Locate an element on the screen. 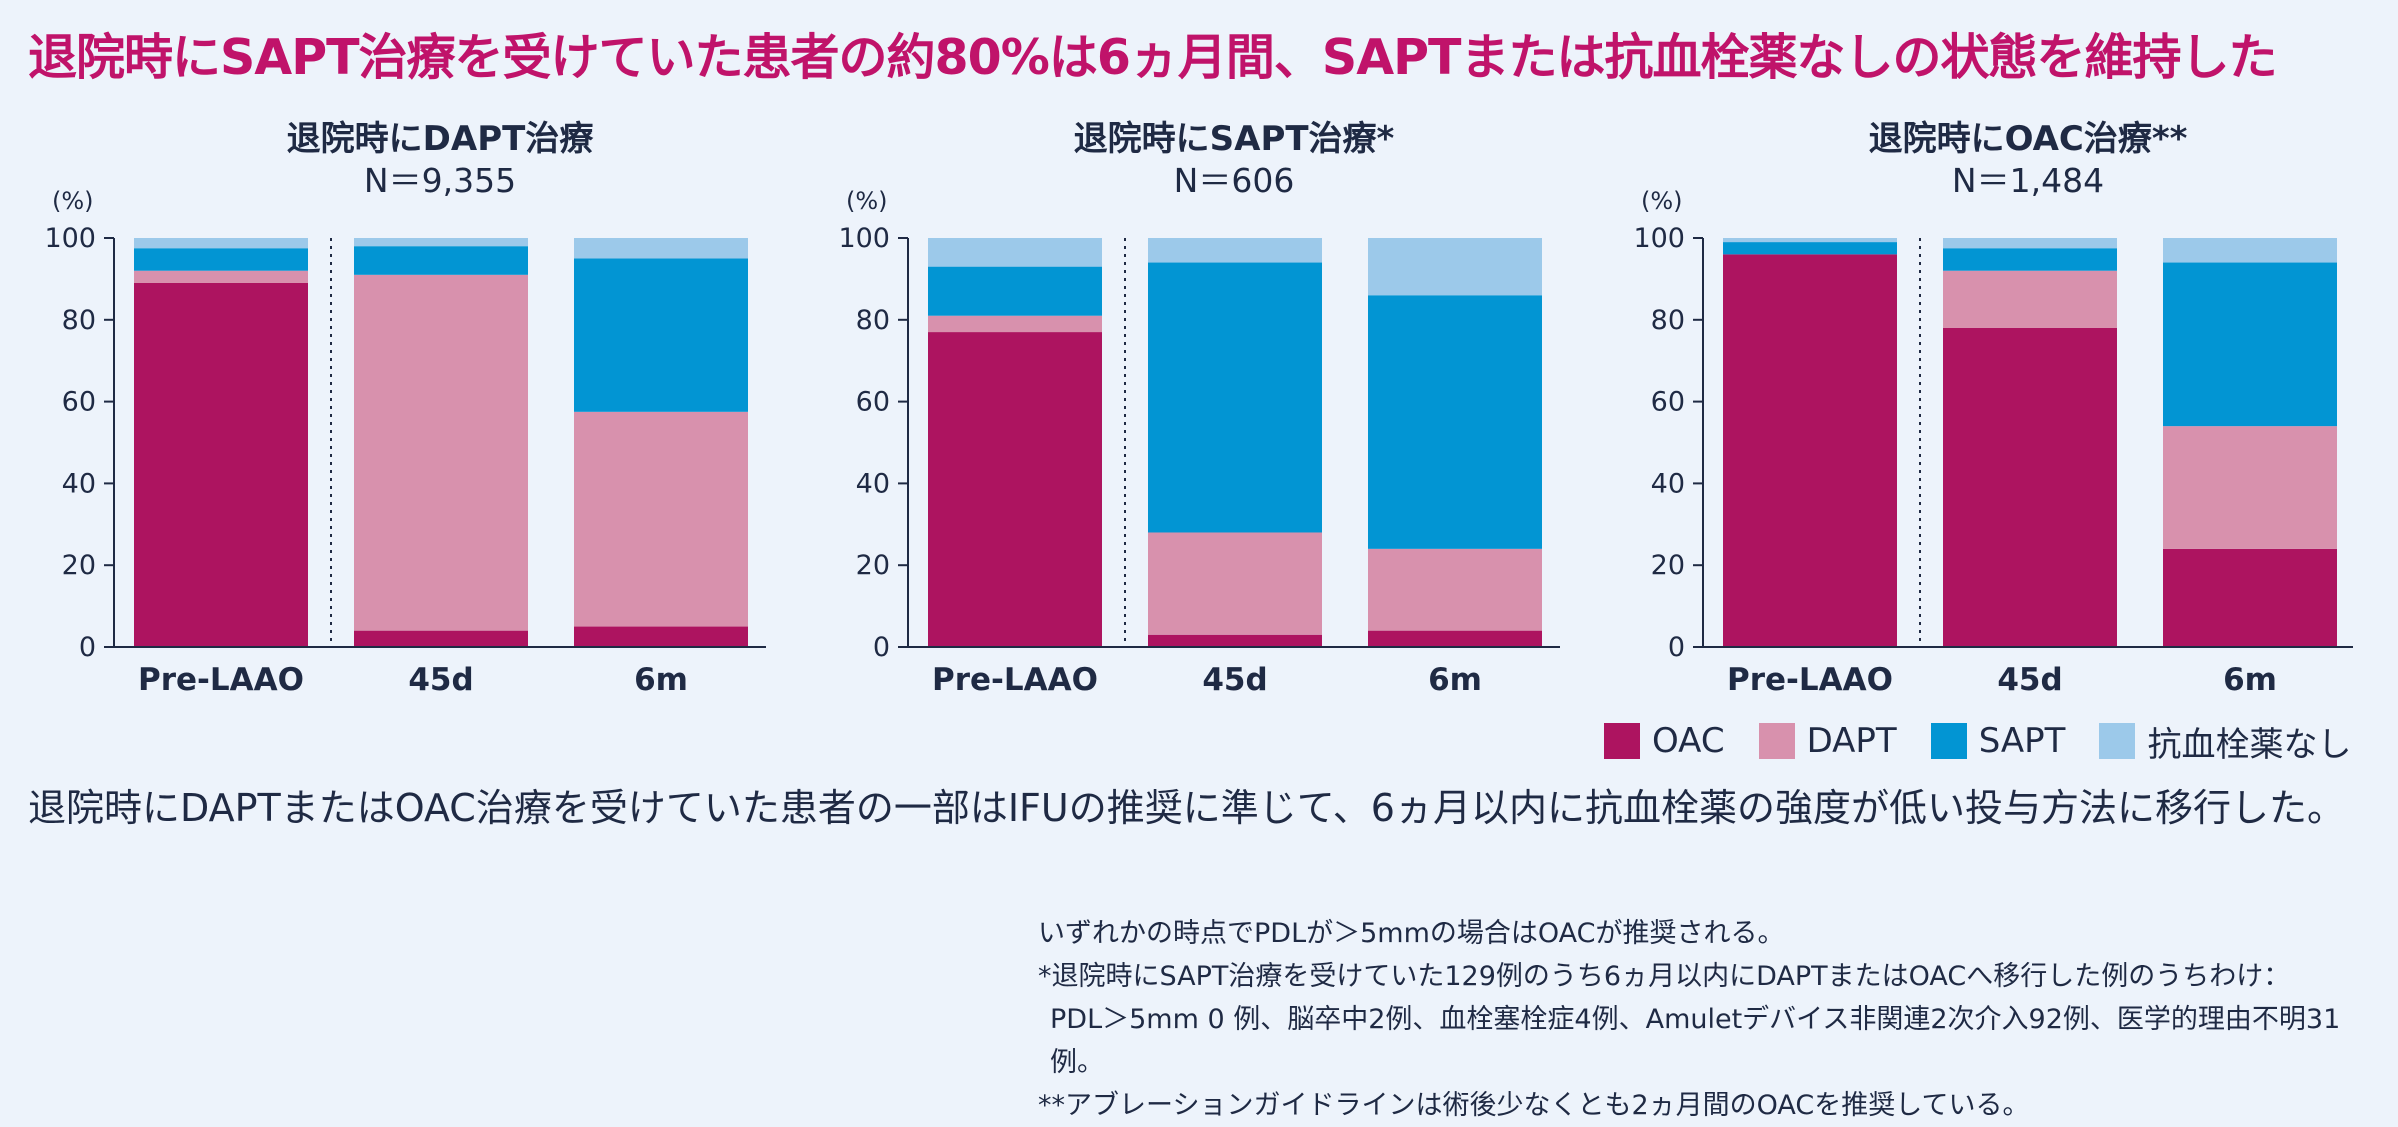 This screenshot has width=2398, height=1127. chart-legend: OAC DAPT SAPT 抗血栓薬なし is located at coordinates (1977, 741).